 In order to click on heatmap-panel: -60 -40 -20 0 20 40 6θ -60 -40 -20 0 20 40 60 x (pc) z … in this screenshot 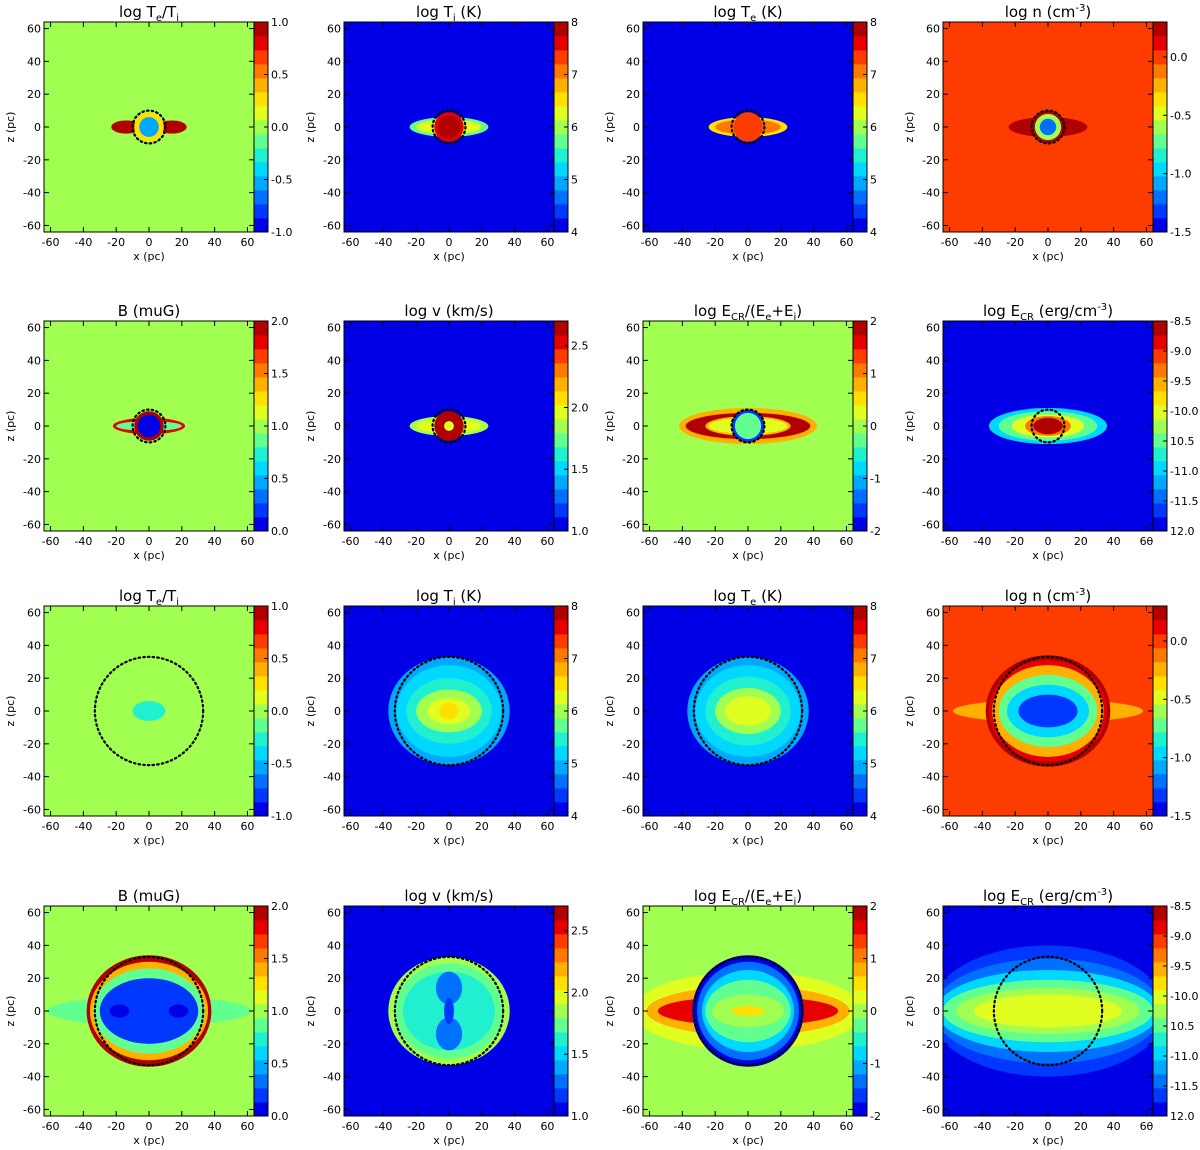, I will do `click(1050, 1017)`.